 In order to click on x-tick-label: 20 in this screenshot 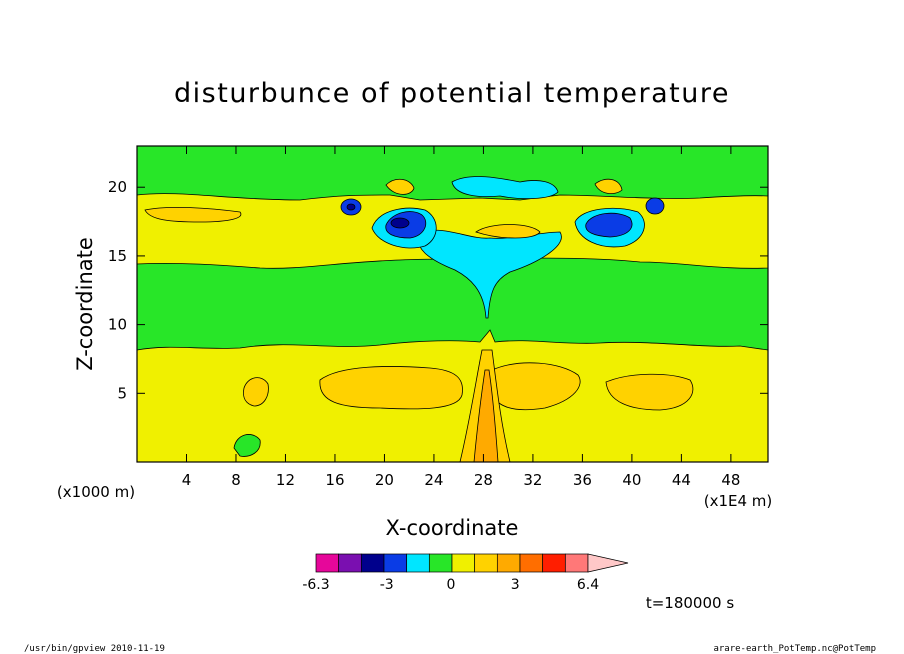, I will do `click(384, 480)`.